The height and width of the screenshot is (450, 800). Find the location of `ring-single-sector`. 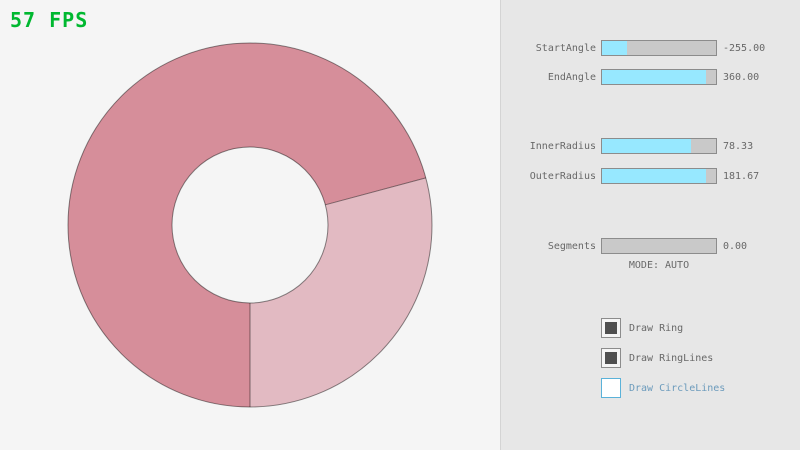

ring-single-sector is located at coordinates (341, 292).